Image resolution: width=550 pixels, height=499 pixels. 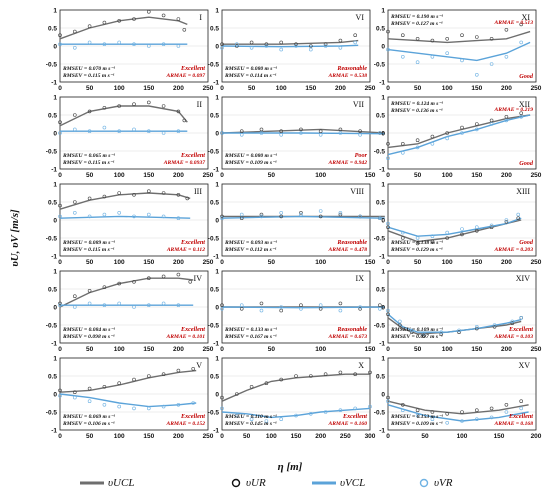 What do you see at coordinates (250, 76) in the screenshot?
I see `rmse-v: RMSEV = 0.114 m s⁻¹` at bounding box center [250, 76].